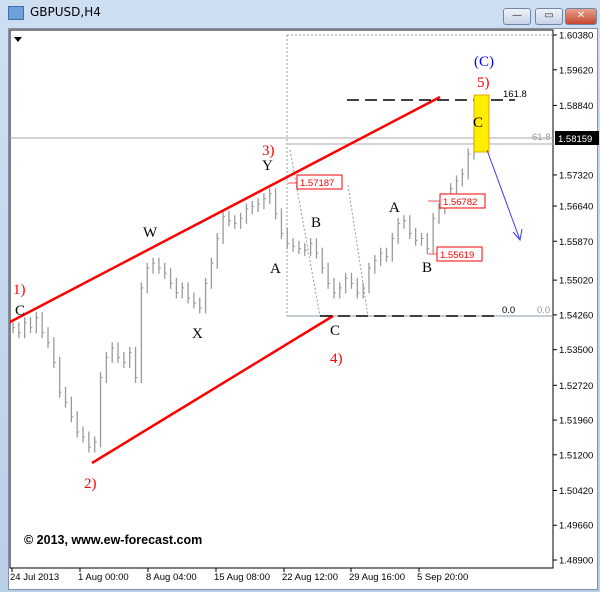 The image size is (600, 592). What do you see at coordinates (576, 70) in the screenshot?
I see `y-tick-label: 1.59620` at bounding box center [576, 70].